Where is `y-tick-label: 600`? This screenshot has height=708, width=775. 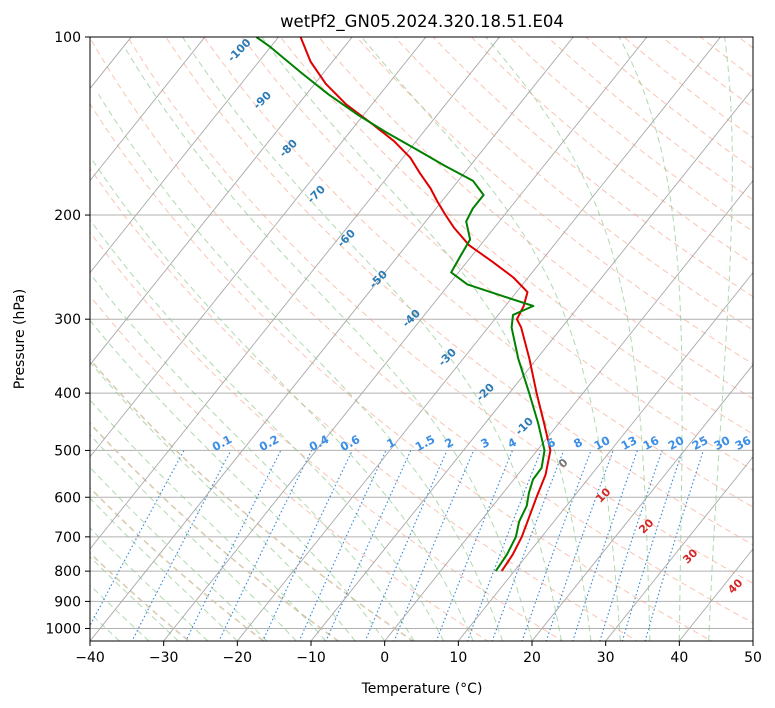 y-tick-label: 600 is located at coordinates (67, 498).